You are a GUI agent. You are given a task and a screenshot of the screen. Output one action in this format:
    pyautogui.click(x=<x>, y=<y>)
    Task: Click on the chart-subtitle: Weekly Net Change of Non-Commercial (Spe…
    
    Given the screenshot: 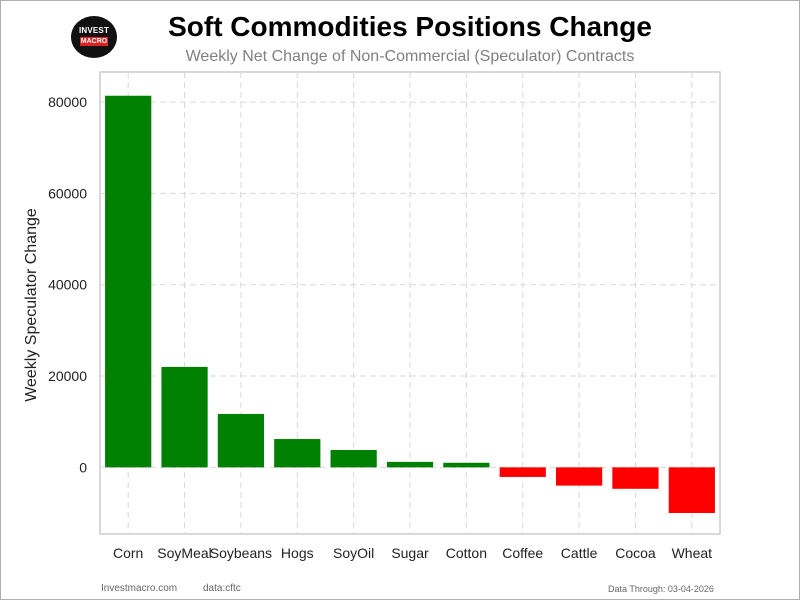 What is the action you would take?
    pyautogui.click(x=410, y=56)
    